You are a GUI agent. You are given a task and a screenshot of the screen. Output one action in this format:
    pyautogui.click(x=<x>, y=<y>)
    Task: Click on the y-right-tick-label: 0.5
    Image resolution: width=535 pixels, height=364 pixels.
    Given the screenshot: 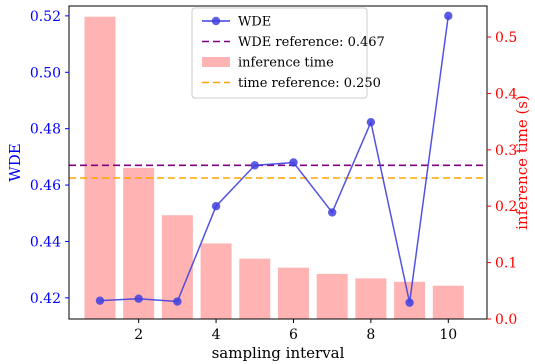 What is the action you would take?
    pyautogui.click(x=506, y=38)
    